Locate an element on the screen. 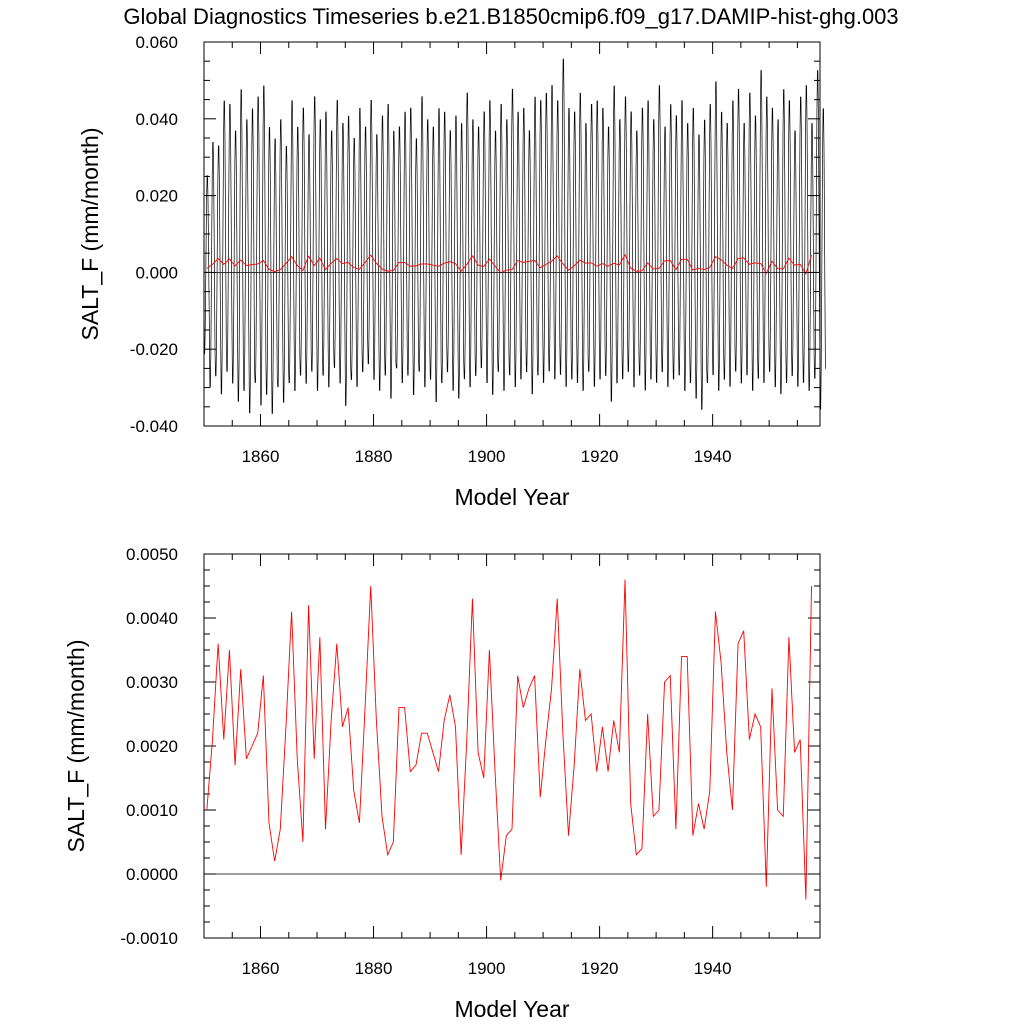  top-panel-x-axis-label: Model Year is located at coordinates (511, 497).